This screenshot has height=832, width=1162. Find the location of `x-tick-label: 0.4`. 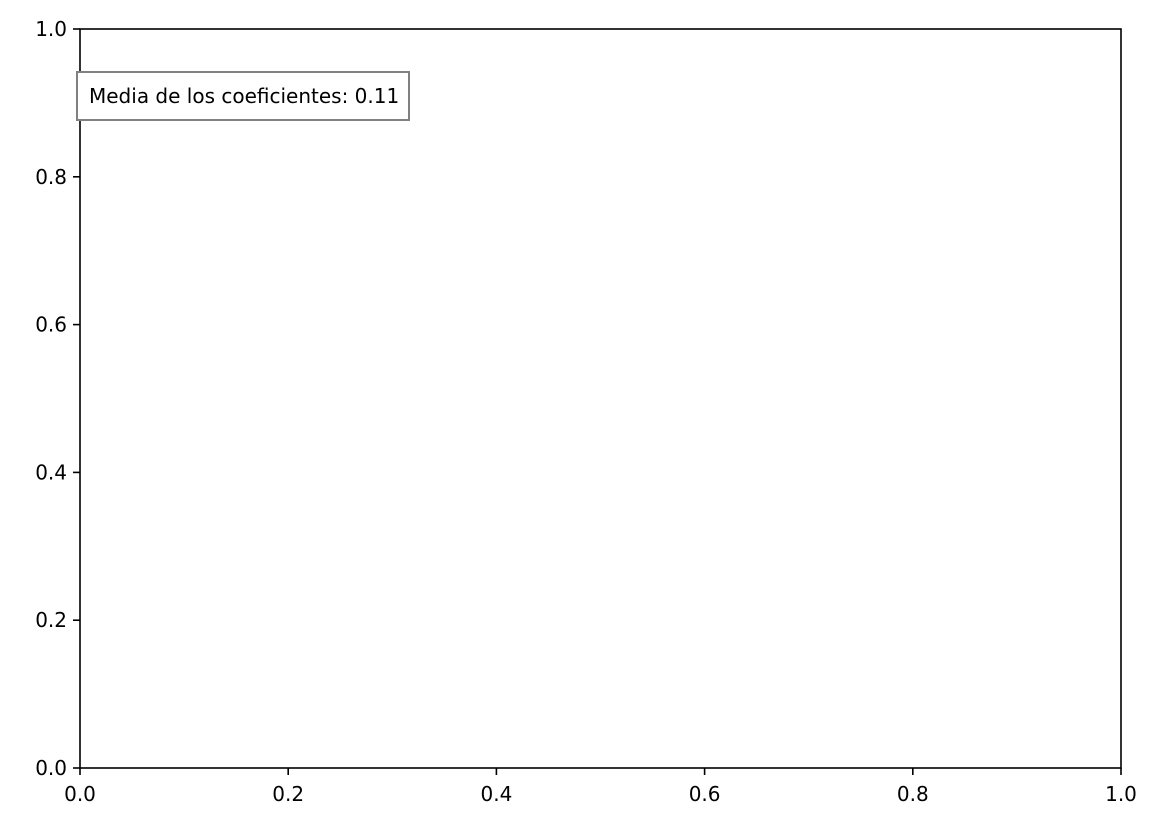

x-tick-label: 0.4 is located at coordinates (496, 794).